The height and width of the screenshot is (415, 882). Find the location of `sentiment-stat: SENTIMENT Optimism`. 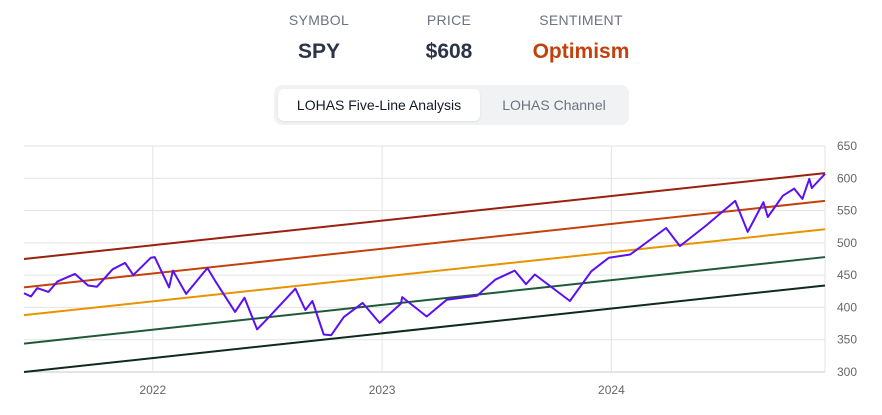

sentiment-stat: SENTIMENT Optimism is located at coordinates (581, 38).